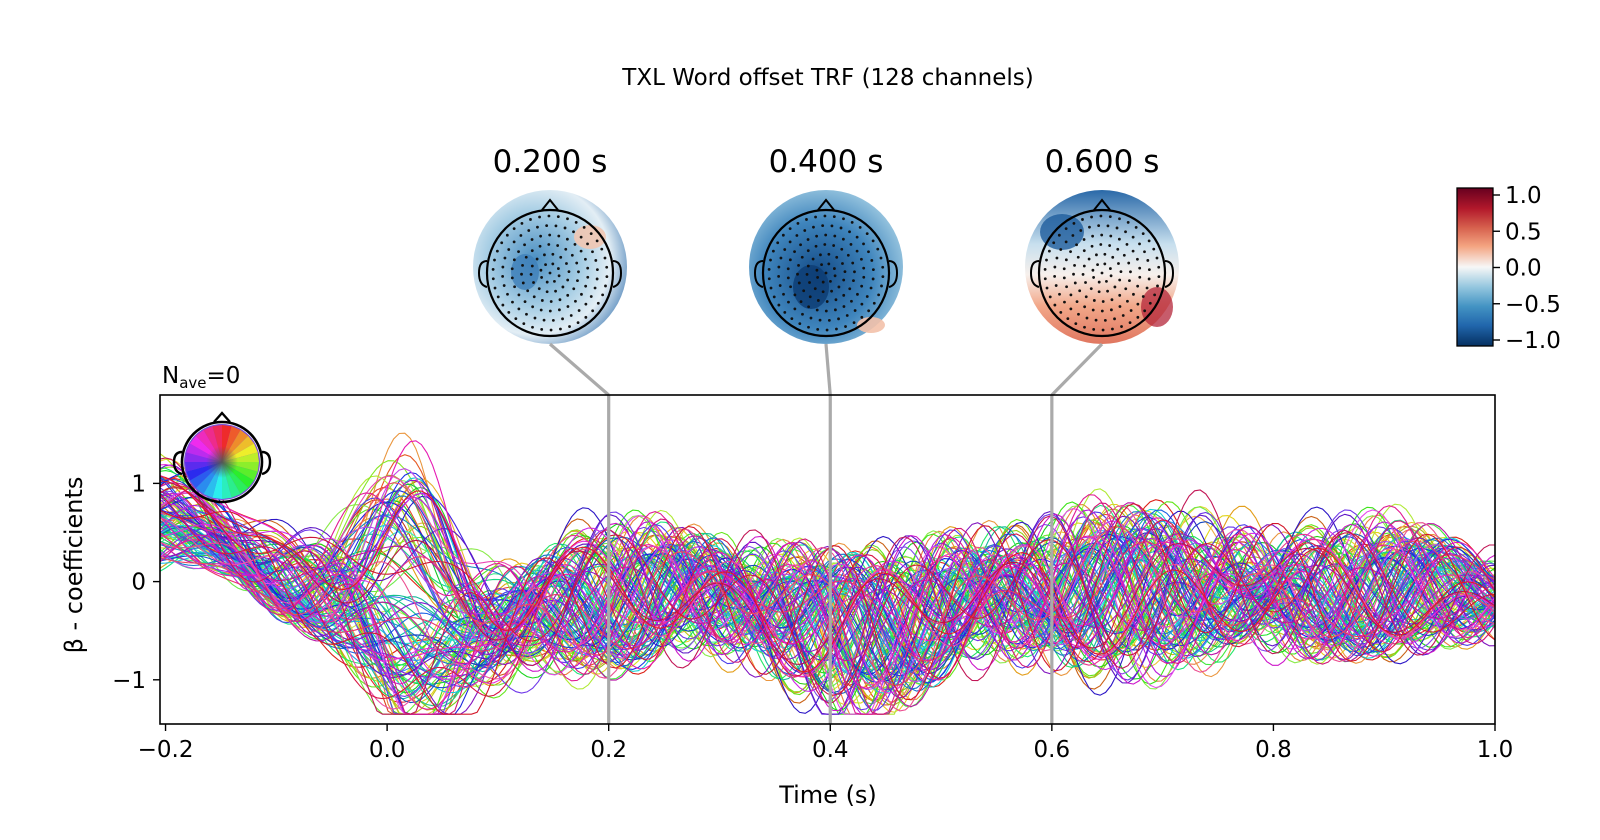 The image size is (1600, 840). What do you see at coordinates (387, 750) in the screenshot?
I see `x-tick-label: 0.0` at bounding box center [387, 750].